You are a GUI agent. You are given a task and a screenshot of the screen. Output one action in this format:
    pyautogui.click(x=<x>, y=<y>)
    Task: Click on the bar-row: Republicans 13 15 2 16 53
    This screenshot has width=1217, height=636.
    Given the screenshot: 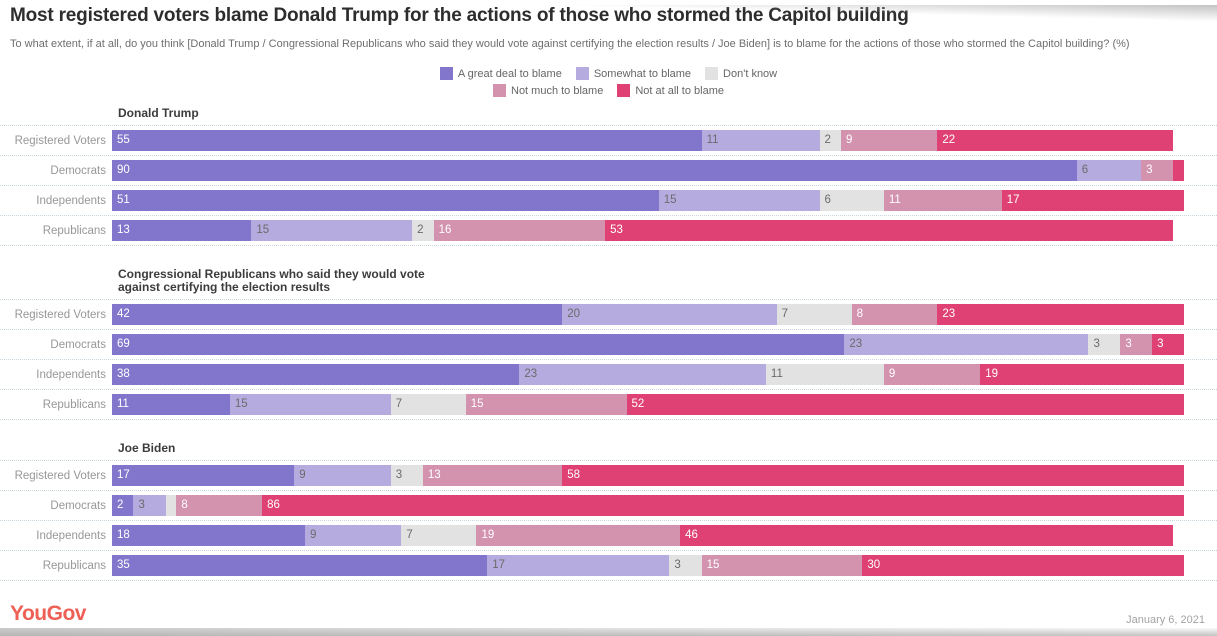 What is the action you would take?
    pyautogui.click(x=608, y=231)
    